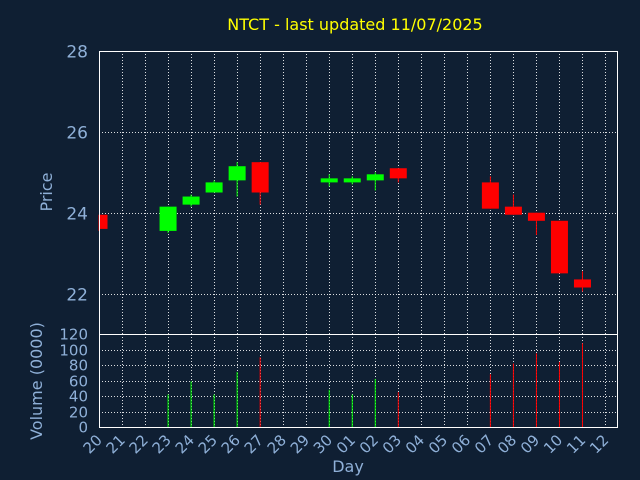 The height and width of the screenshot is (480, 640). Describe the element at coordinates (83, 428) in the screenshot. I see `volume-tick-label: 0` at that location.